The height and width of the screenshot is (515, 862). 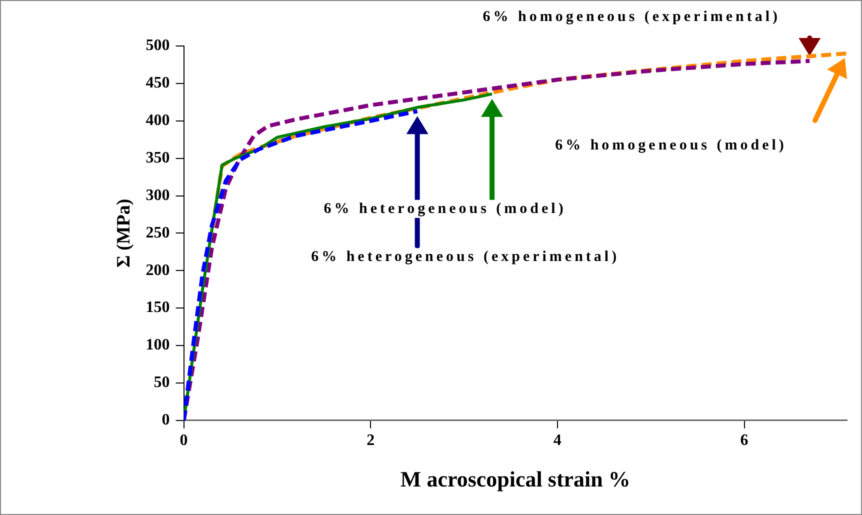 I want to click on y-tick-label: 400, so click(x=158, y=121).